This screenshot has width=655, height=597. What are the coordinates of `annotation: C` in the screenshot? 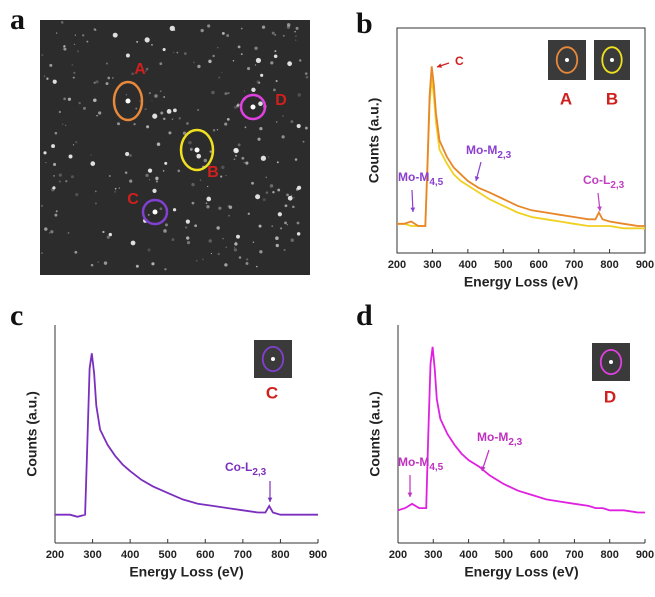 It's located at (459, 61).